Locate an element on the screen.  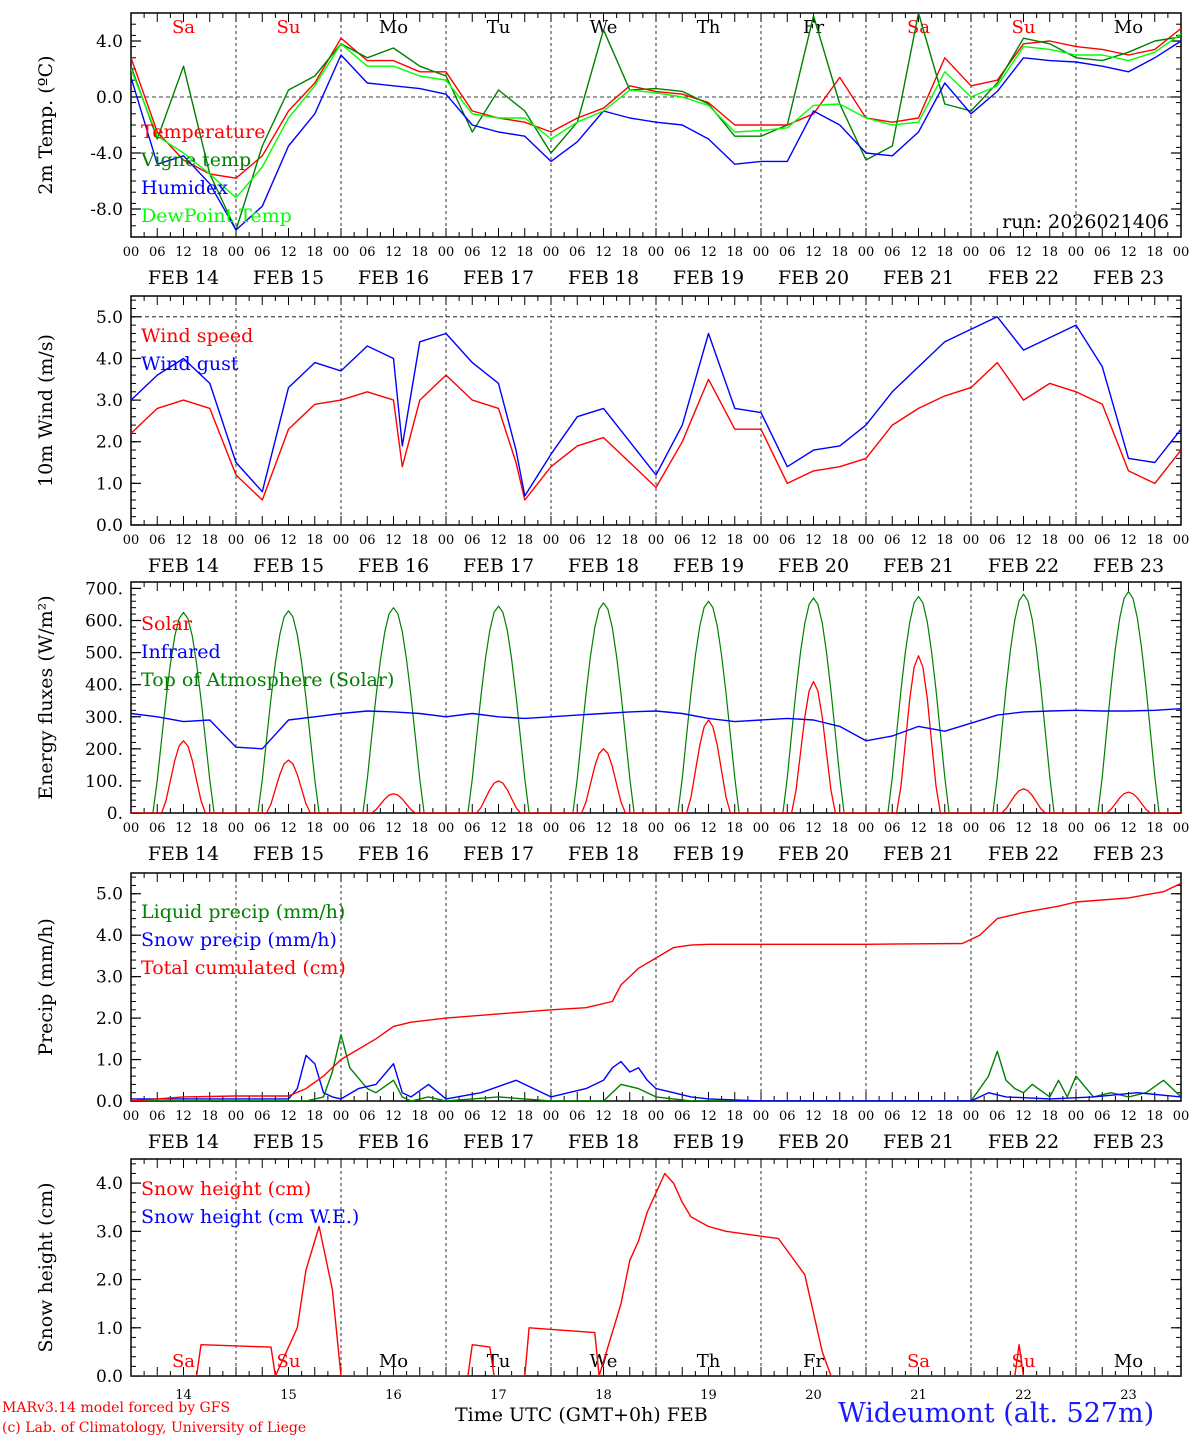
day-of-week-label: Tu is located at coordinates (499, 27).